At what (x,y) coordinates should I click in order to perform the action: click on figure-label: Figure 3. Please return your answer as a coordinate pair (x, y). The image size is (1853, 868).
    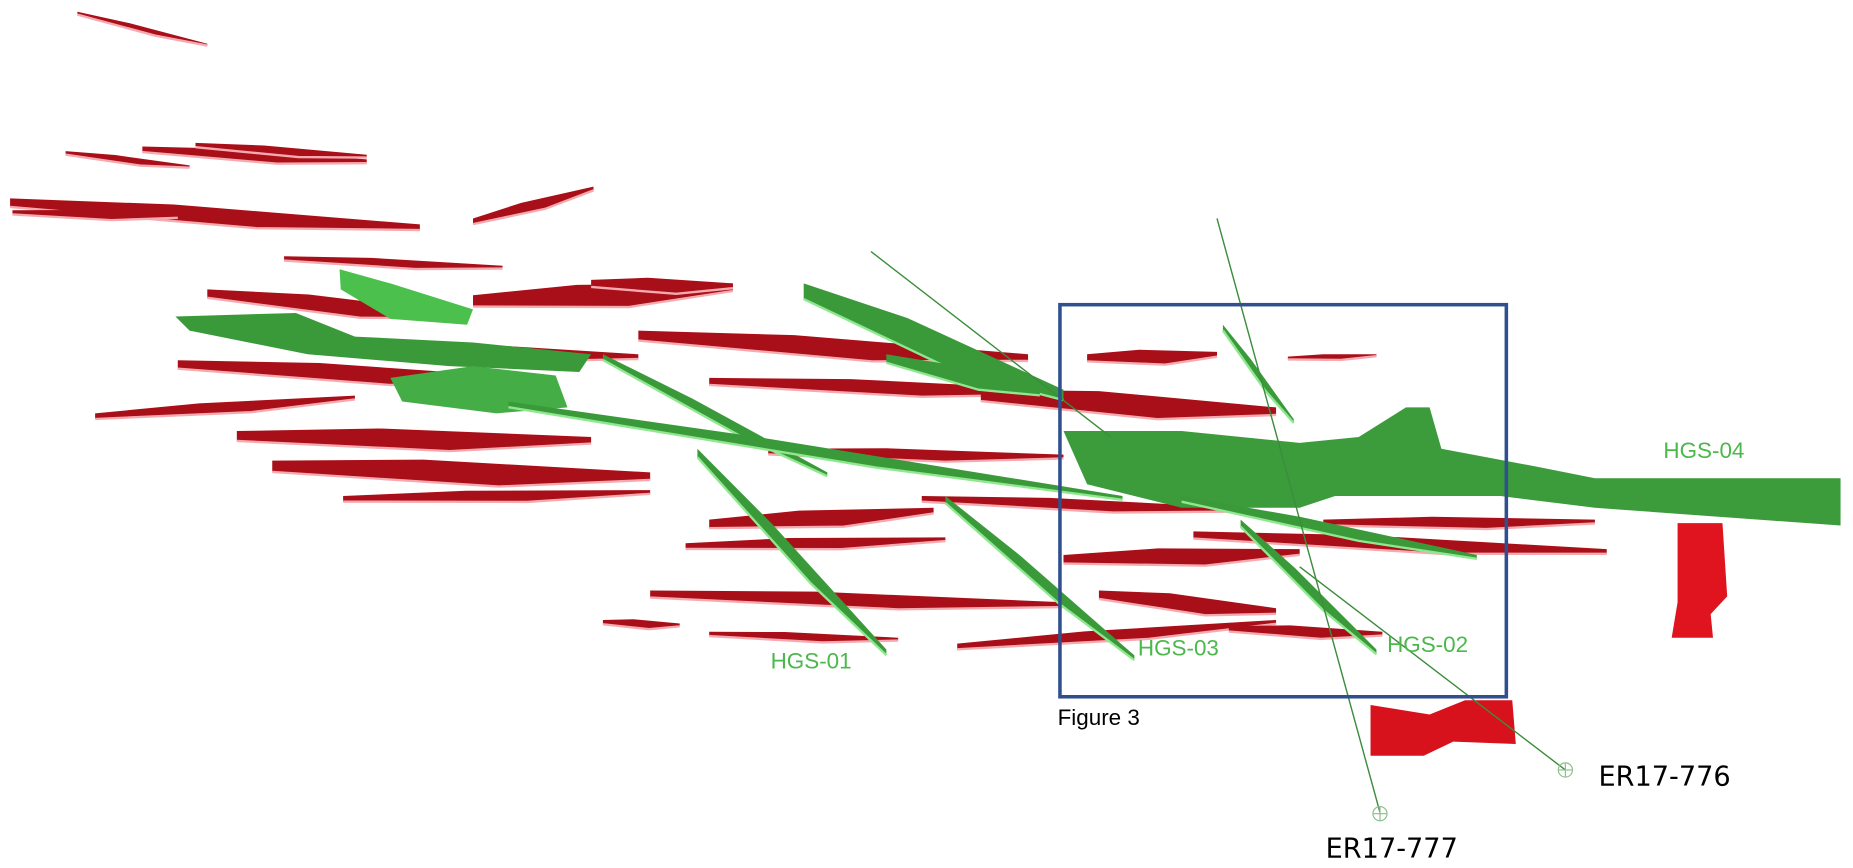
    Looking at the image, I should click on (1099, 717).